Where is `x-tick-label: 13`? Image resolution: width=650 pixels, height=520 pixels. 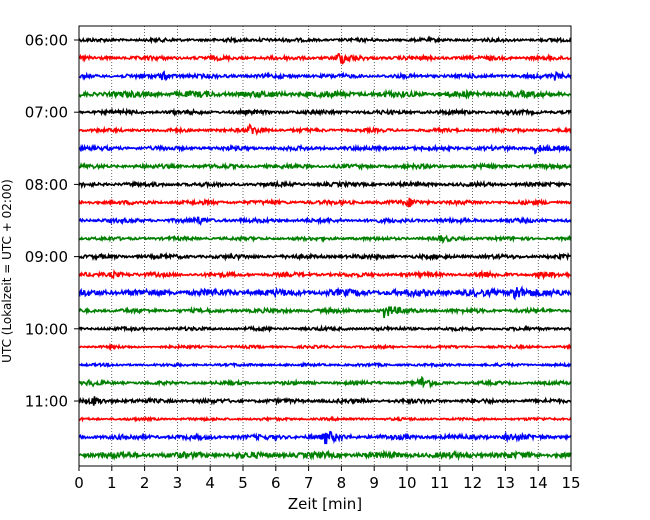
x-tick-label: 13 is located at coordinates (505, 483).